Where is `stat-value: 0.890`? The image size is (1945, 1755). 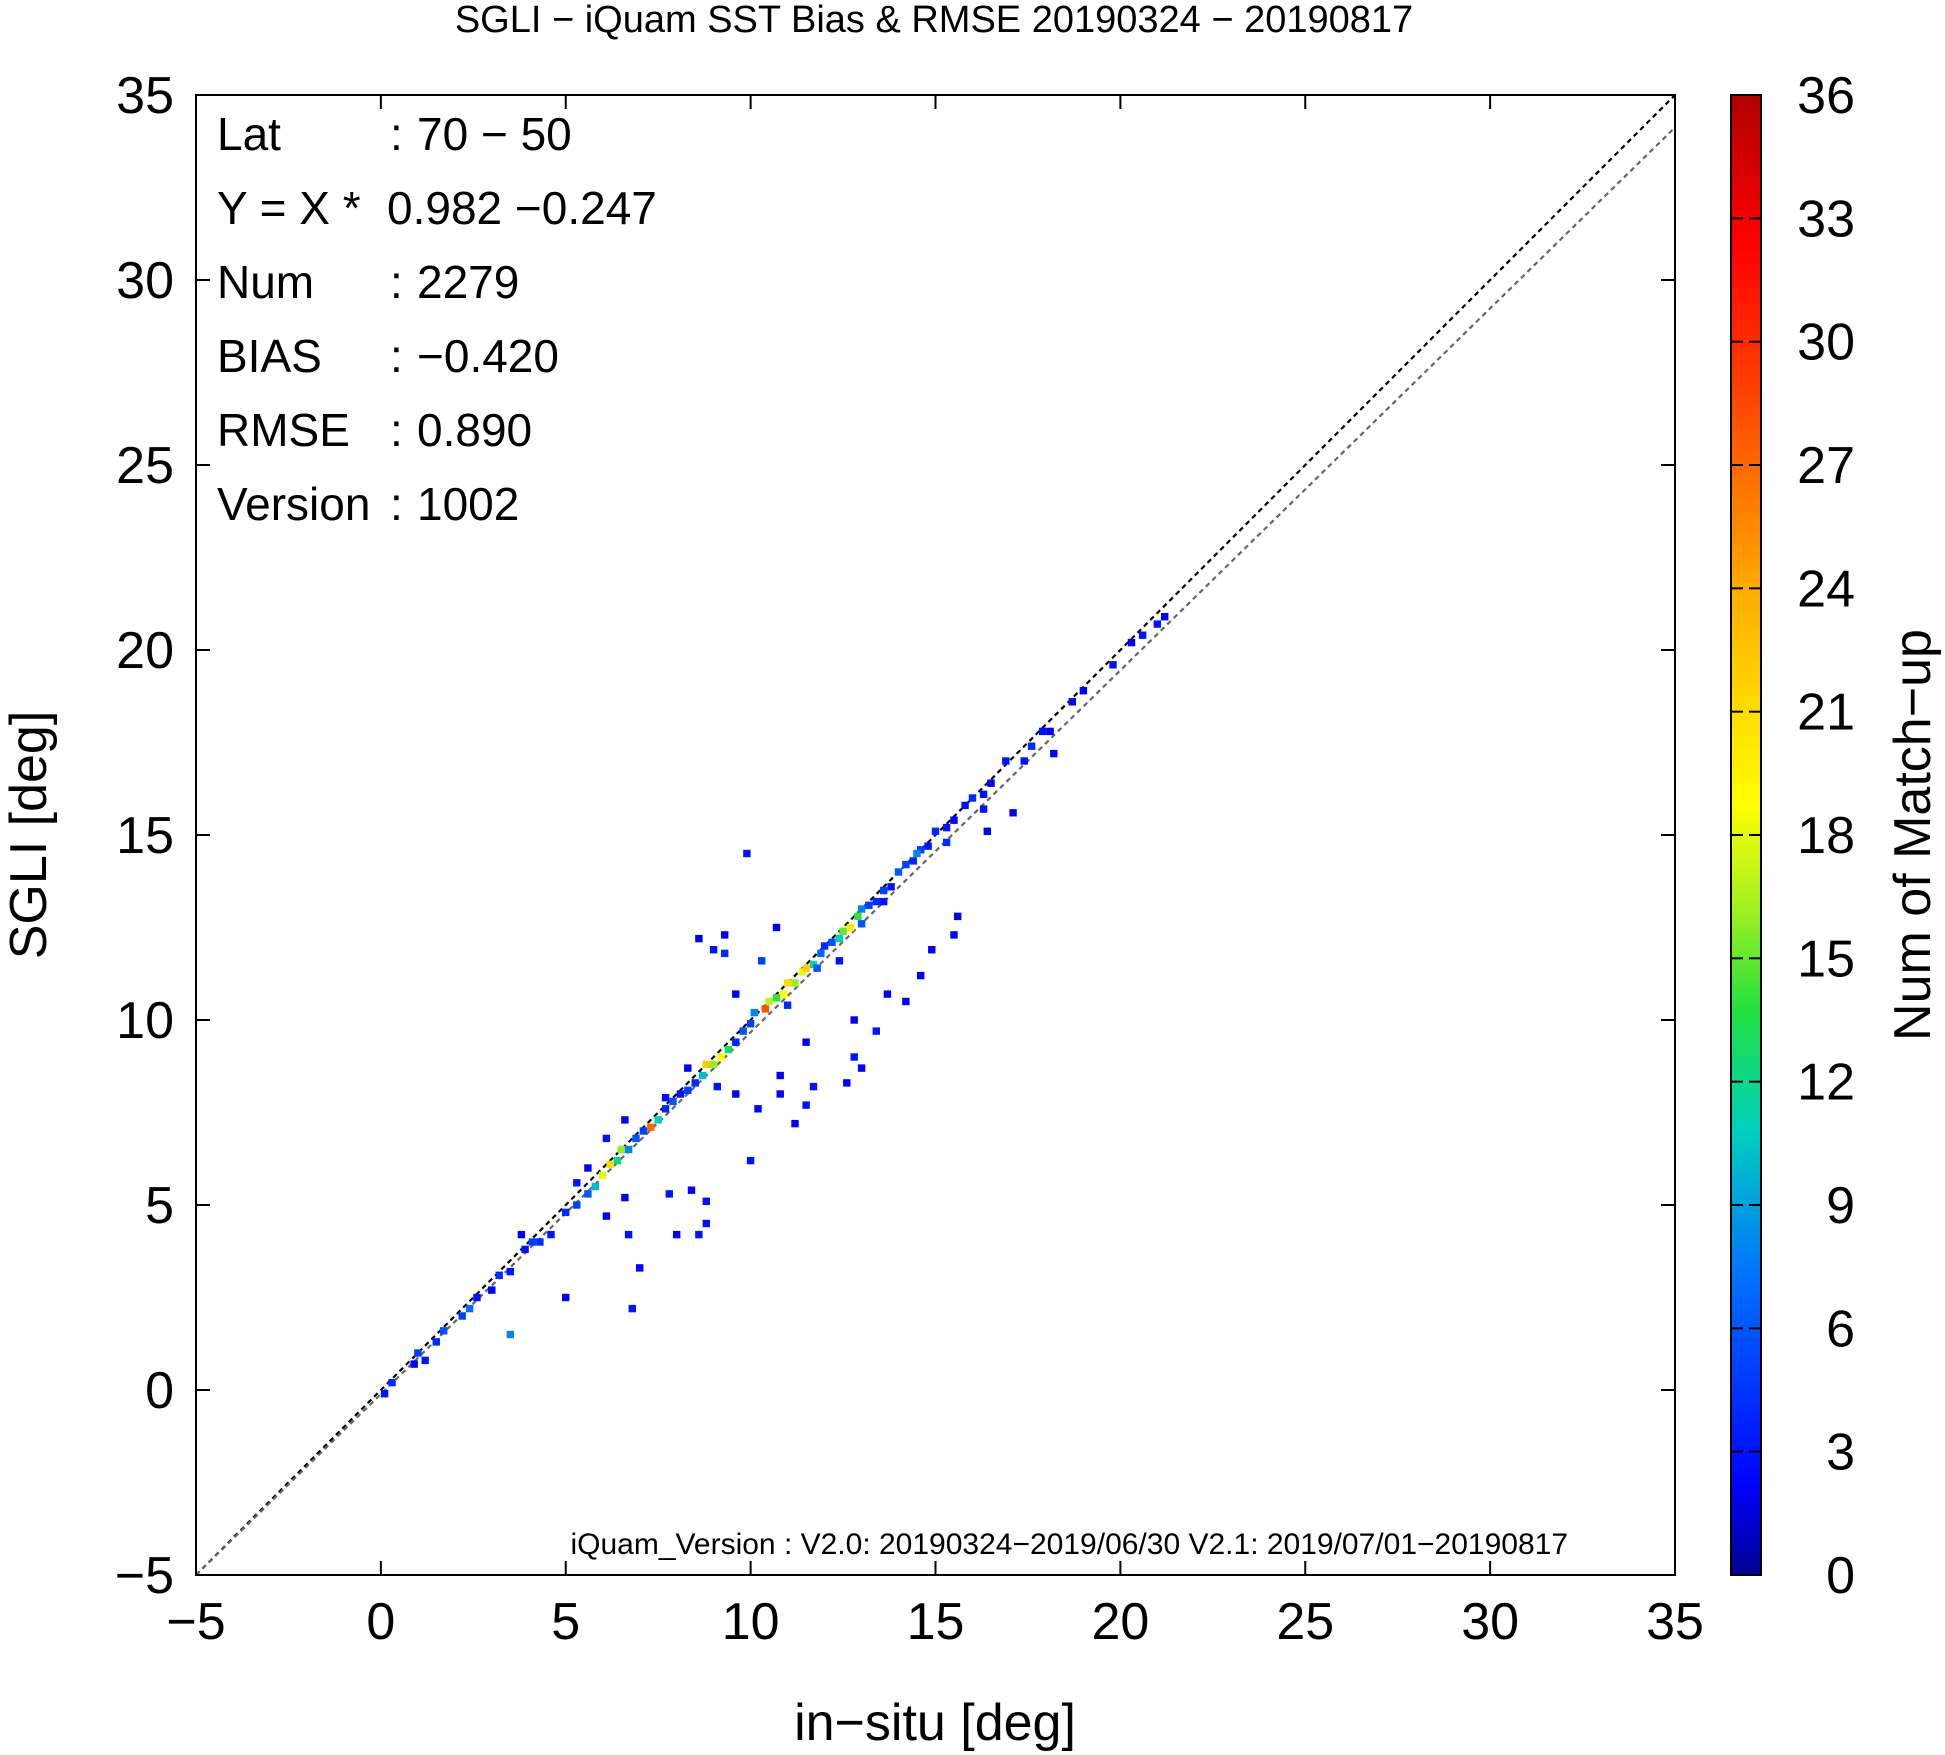
stat-value: 0.890 is located at coordinates (474, 430).